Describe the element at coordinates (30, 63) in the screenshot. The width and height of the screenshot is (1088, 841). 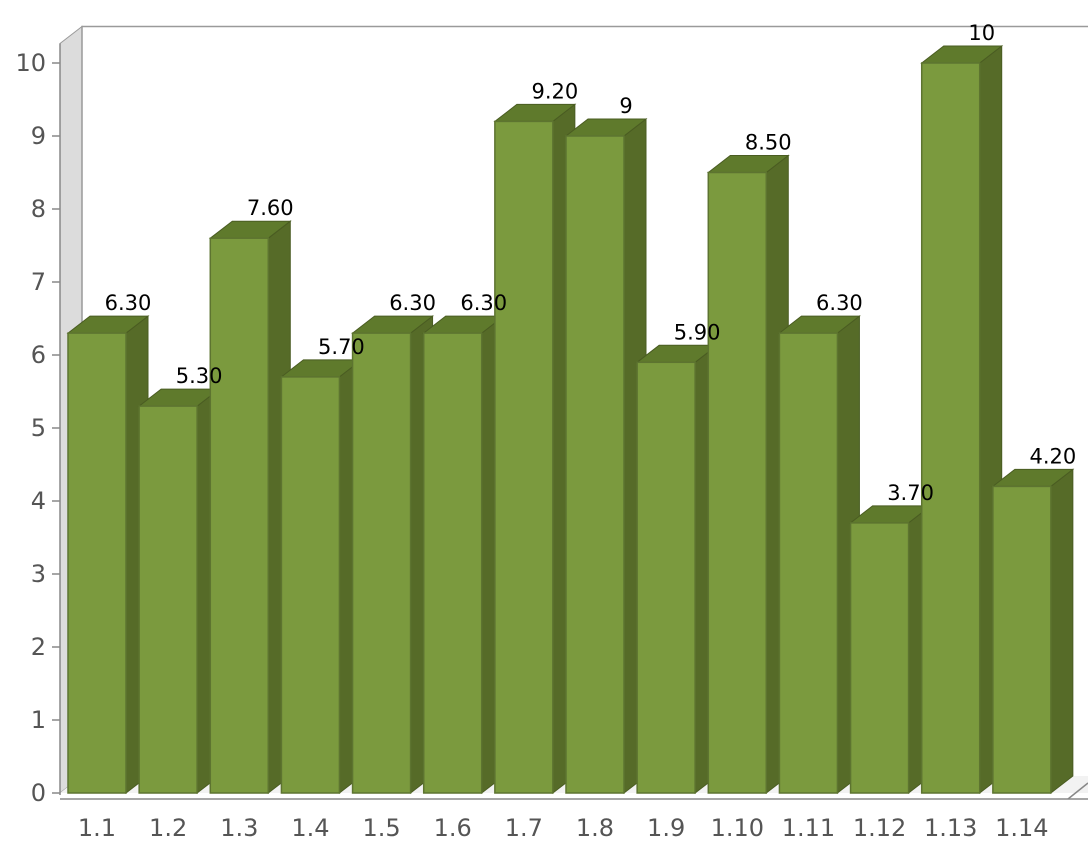
I see `y-tick-label: 10` at that location.